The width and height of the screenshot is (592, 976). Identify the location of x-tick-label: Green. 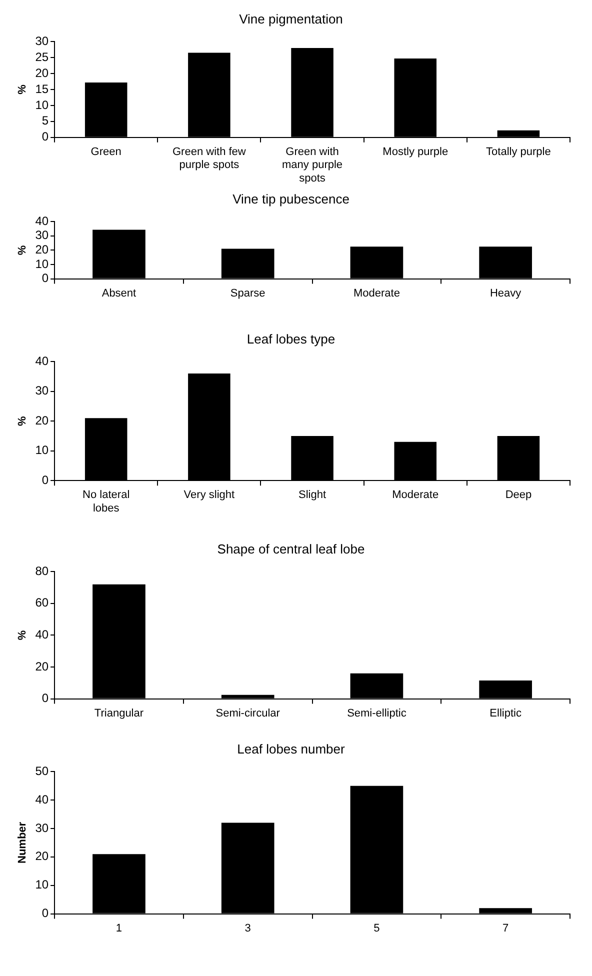
(106, 152).